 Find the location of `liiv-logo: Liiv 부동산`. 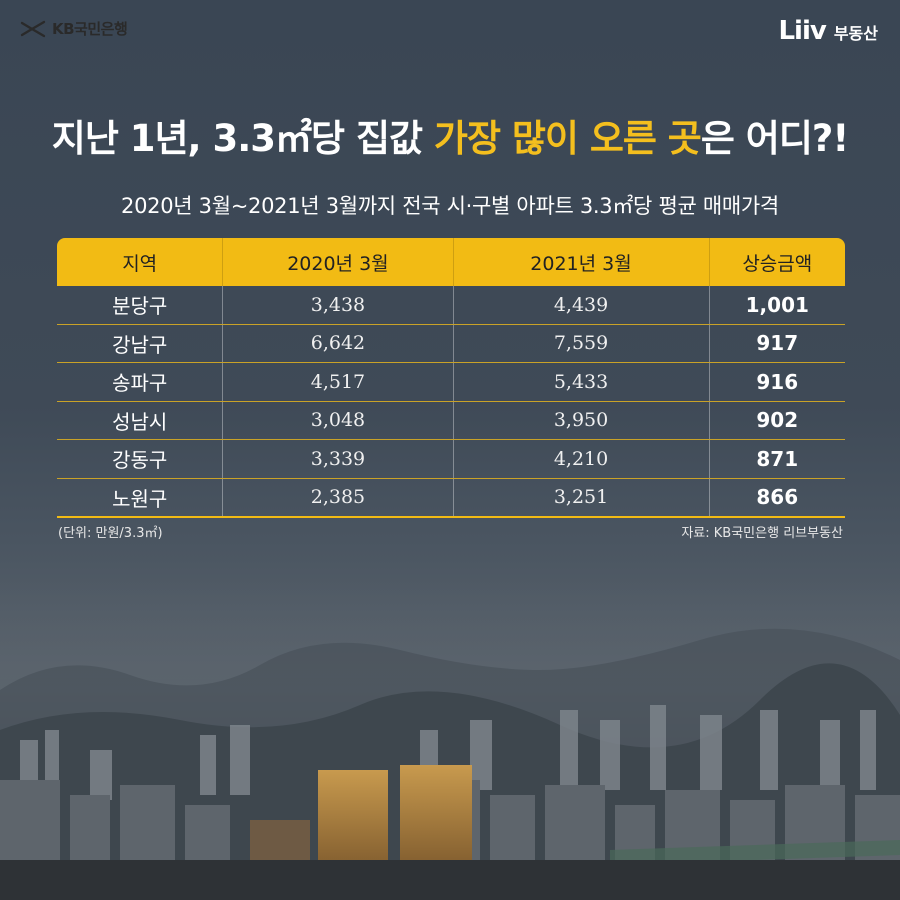

liiv-logo: Liiv 부동산 is located at coordinates (828, 31).